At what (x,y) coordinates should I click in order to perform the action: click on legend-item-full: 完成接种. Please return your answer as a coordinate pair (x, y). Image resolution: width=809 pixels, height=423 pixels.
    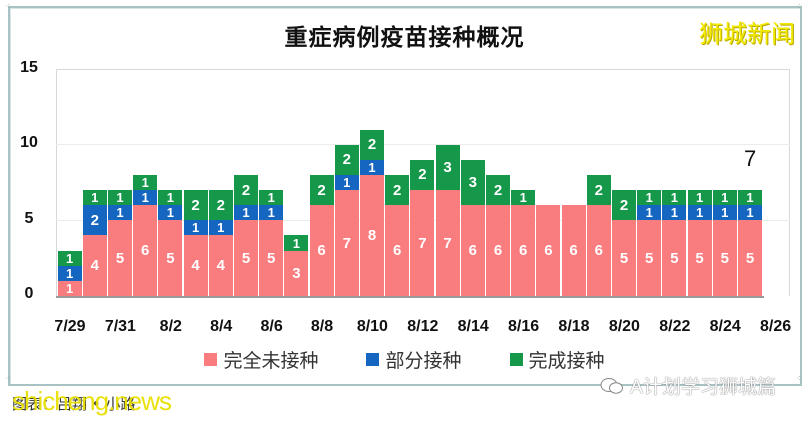
    Looking at the image, I should click on (557, 359).